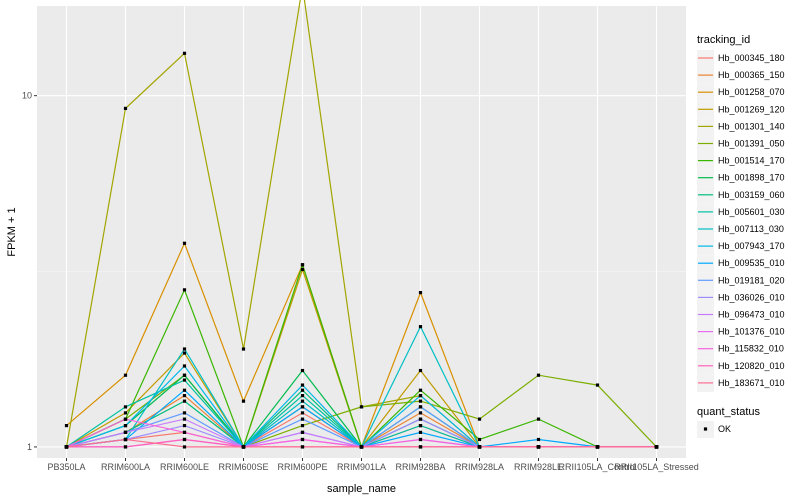  Describe the element at coordinates (125, 467) in the screenshot. I see `x-tick-label: RRIM600LA` at that location.